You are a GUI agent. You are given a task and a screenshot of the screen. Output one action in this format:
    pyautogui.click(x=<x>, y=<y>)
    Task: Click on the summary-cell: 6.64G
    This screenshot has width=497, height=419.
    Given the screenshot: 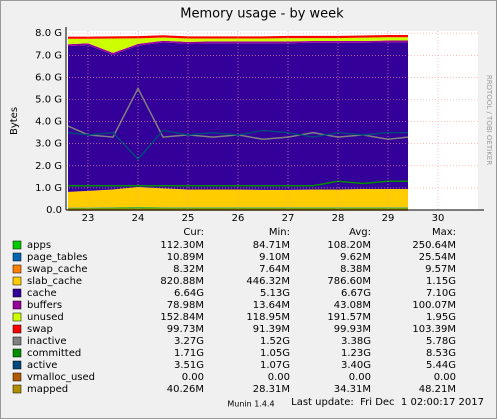 What is the action you would take?
    pyautogui.click(x=189, y=293)
    